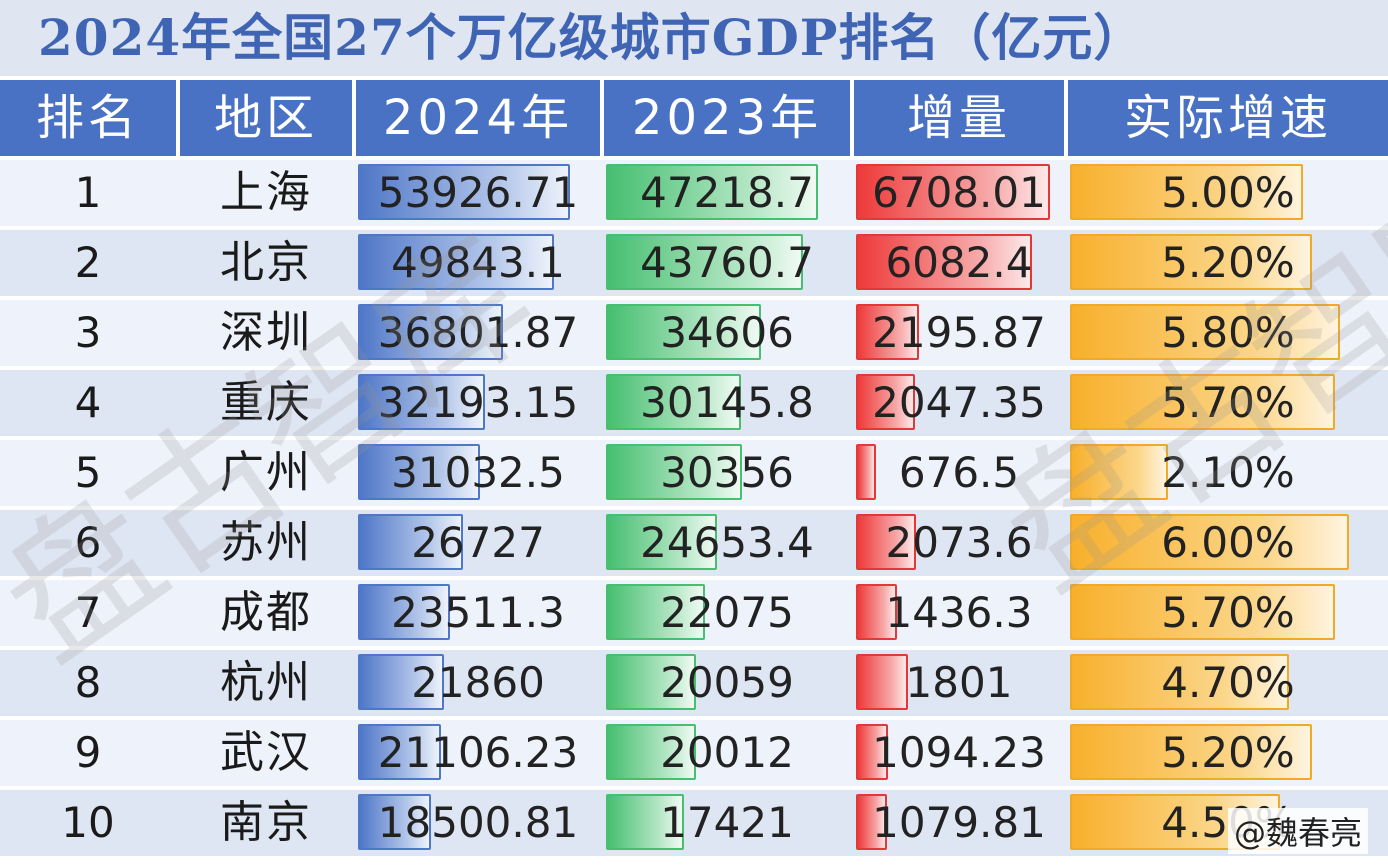 This screenshot has width=1388, height=866. I want to click on table-row: 2 北京 49843.1 43760.7 6082.4 5.20%, so click(694, 263).